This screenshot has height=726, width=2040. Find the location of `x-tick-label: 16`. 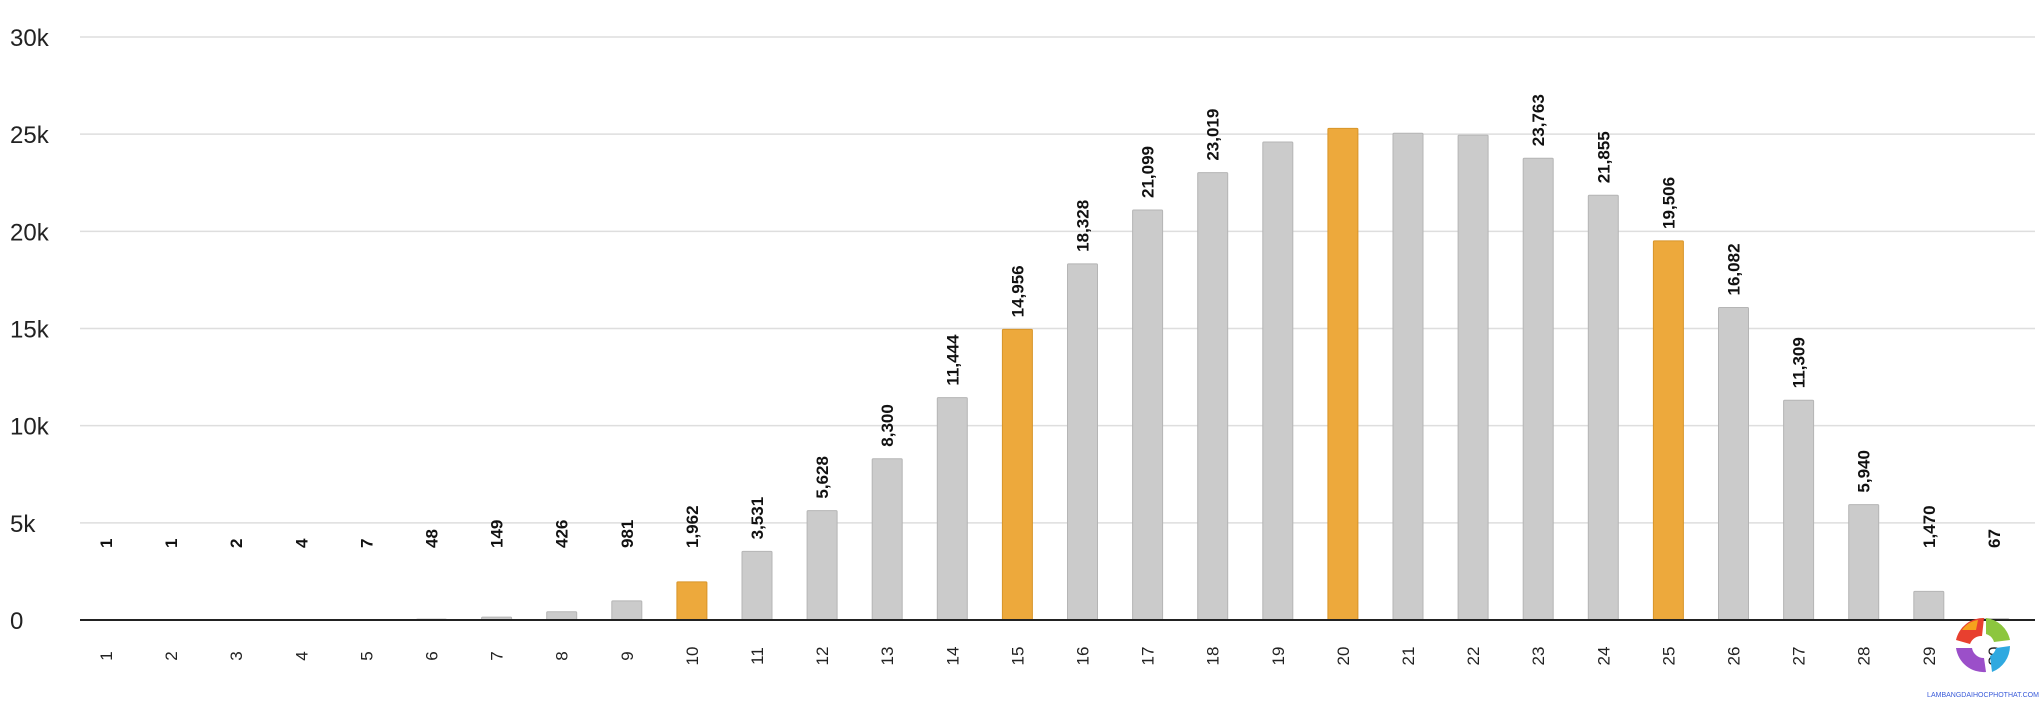

x-tick-label: 16 is located at coordinates (1083, 656).